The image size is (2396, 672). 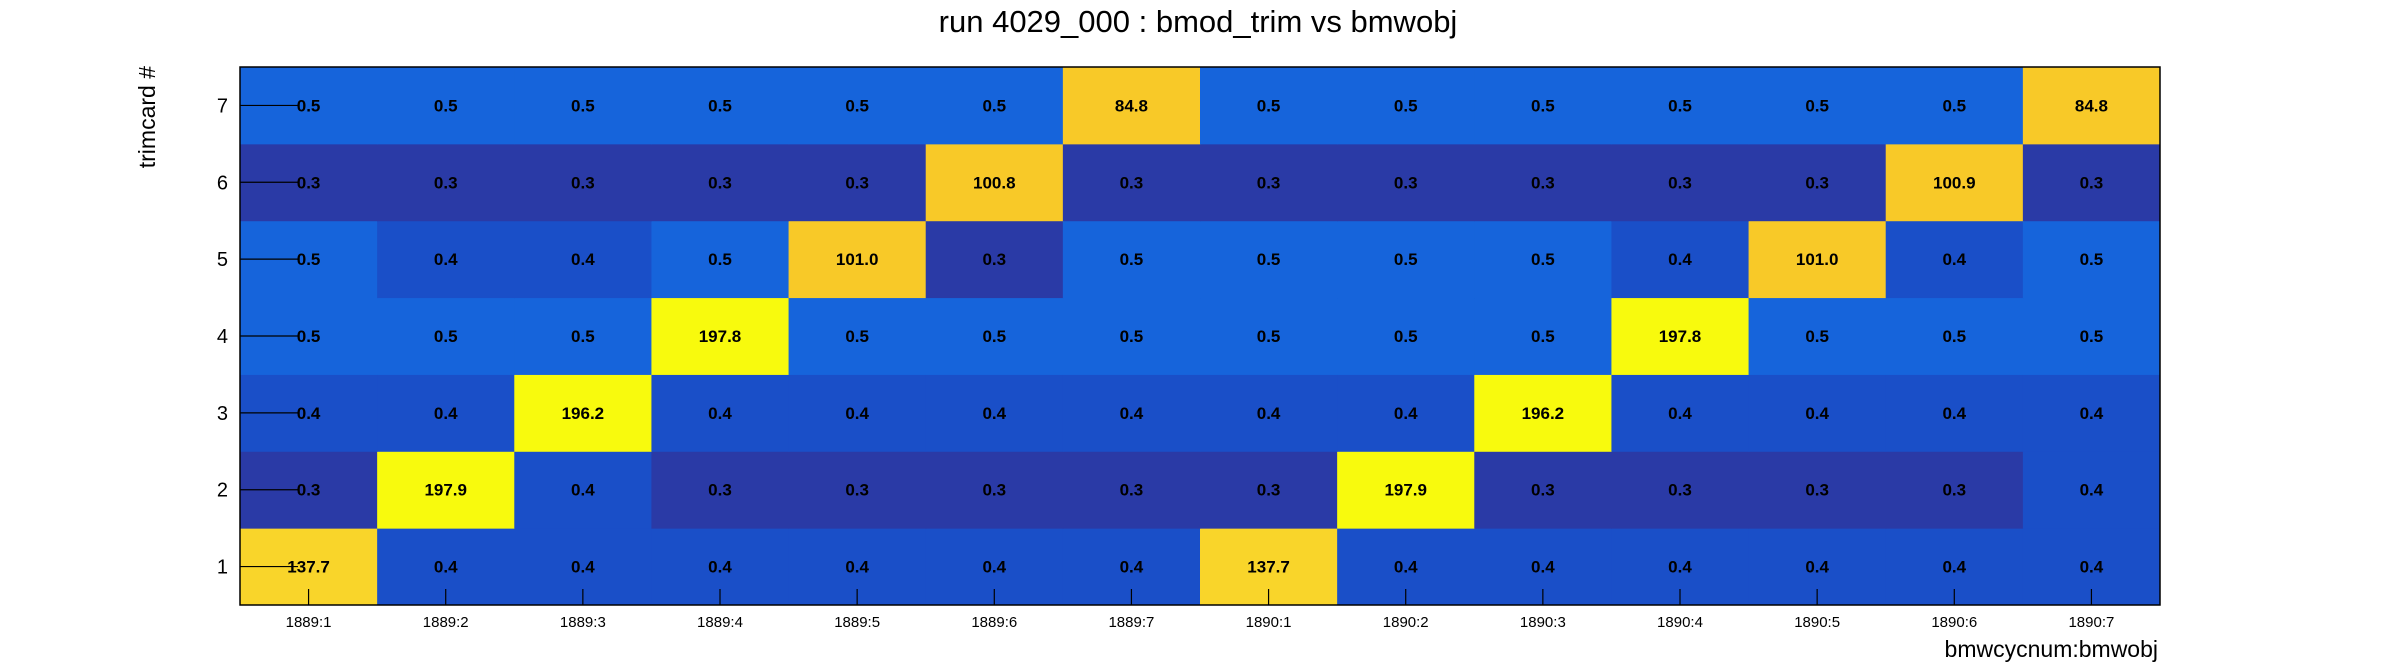 What do you see at coordinates (994, 622) in the screenshot?
I see `x-tick-label: 1889:6` at bounding box center [994, 622].